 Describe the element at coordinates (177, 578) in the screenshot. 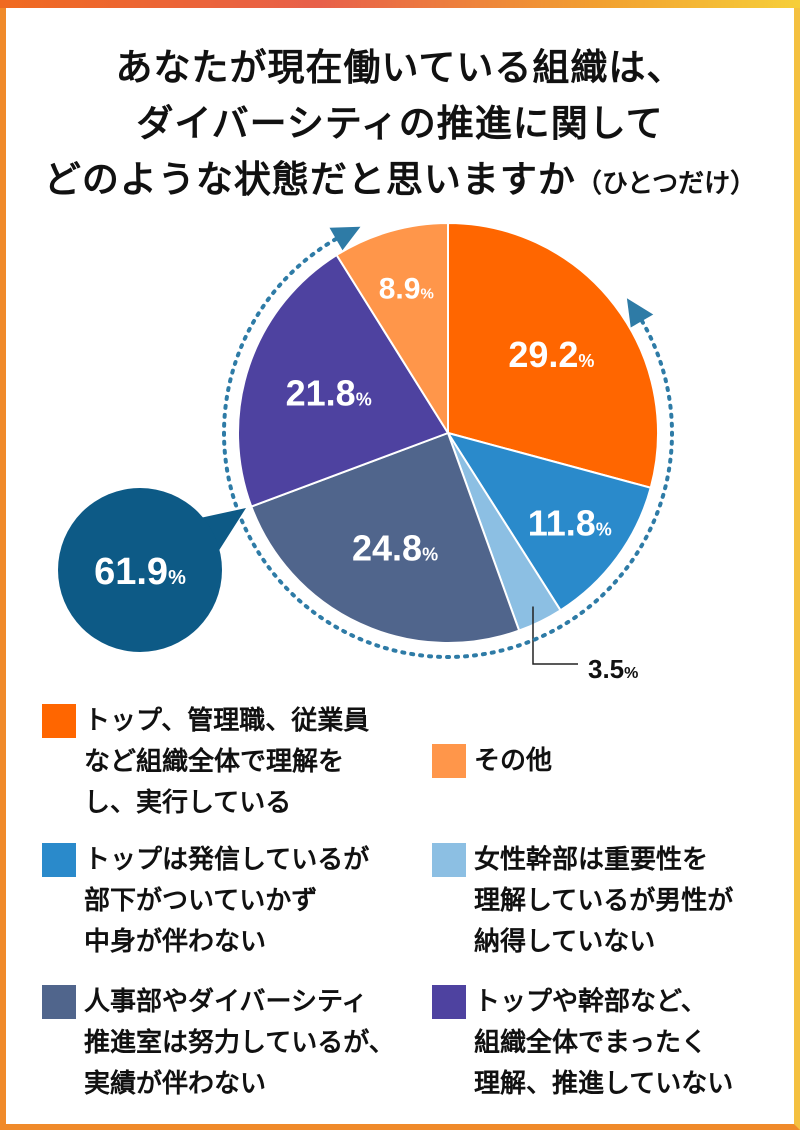

I see `callout-unit: %` at that location.